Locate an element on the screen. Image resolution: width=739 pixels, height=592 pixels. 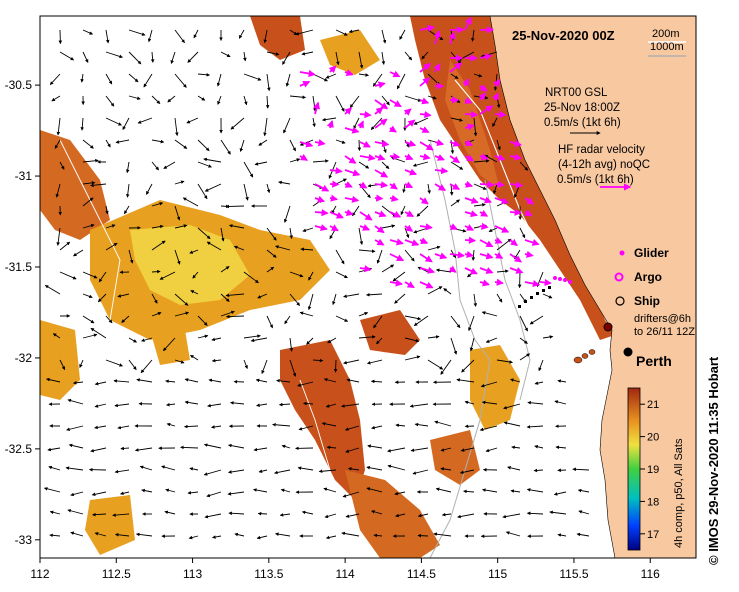
model-arrows-scale: 0.5m/s (1kt 6h) is located at coordinates (582, 123).